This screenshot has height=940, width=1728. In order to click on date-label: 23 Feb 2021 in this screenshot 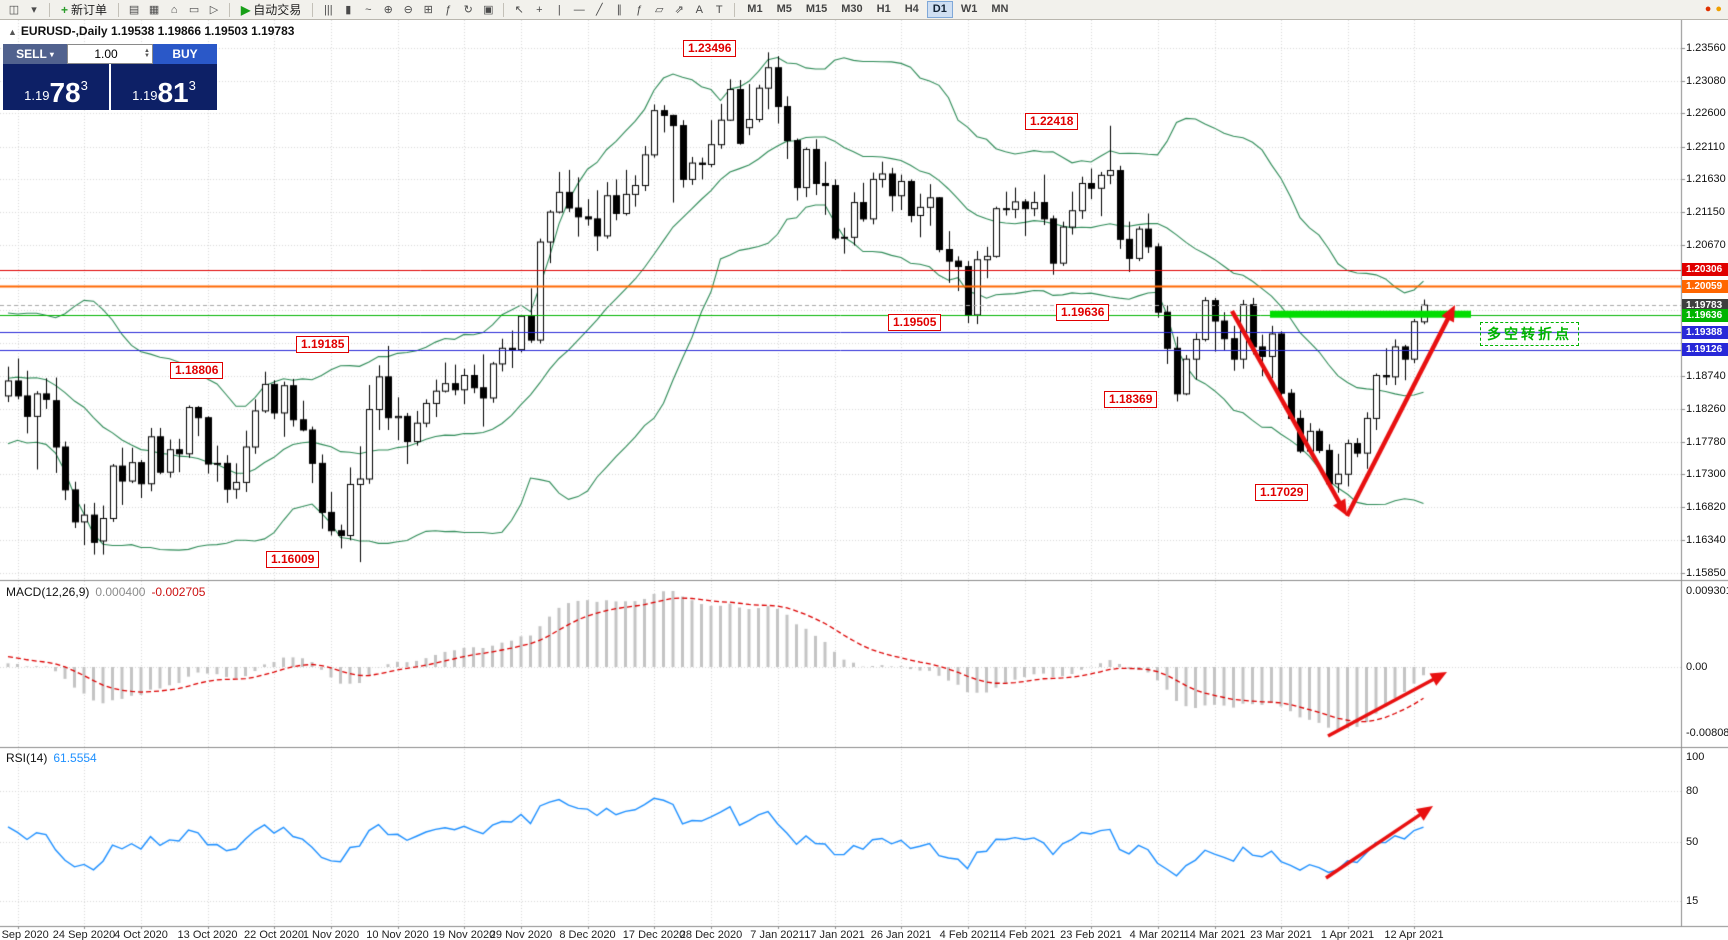, I will do `click(1091, 934)`.